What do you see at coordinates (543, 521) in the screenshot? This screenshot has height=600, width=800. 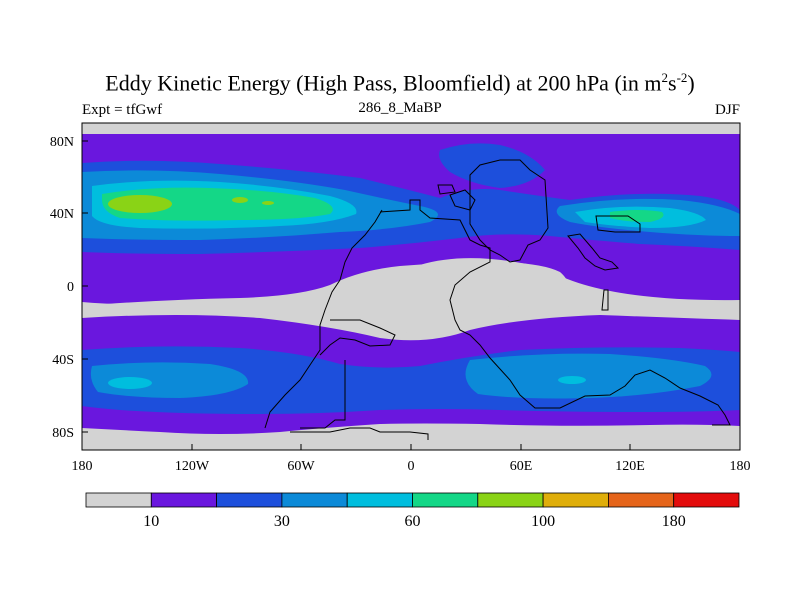 I see `colorbar-label-100: 100` at bounding box center [543, 521].